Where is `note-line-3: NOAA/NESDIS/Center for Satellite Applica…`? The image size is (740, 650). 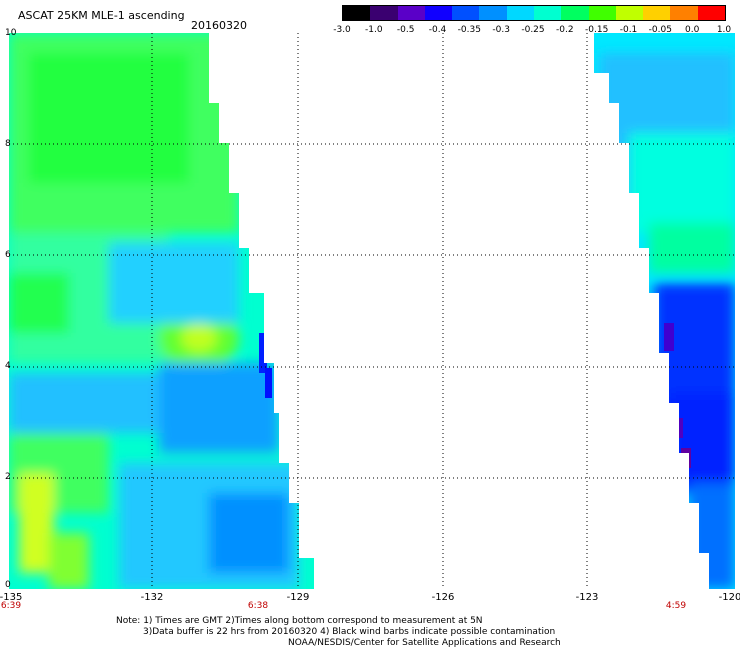
note-line-3: NOAA/NESDIS/Center for Satellite Applica… is located at coordinates (424, 643).